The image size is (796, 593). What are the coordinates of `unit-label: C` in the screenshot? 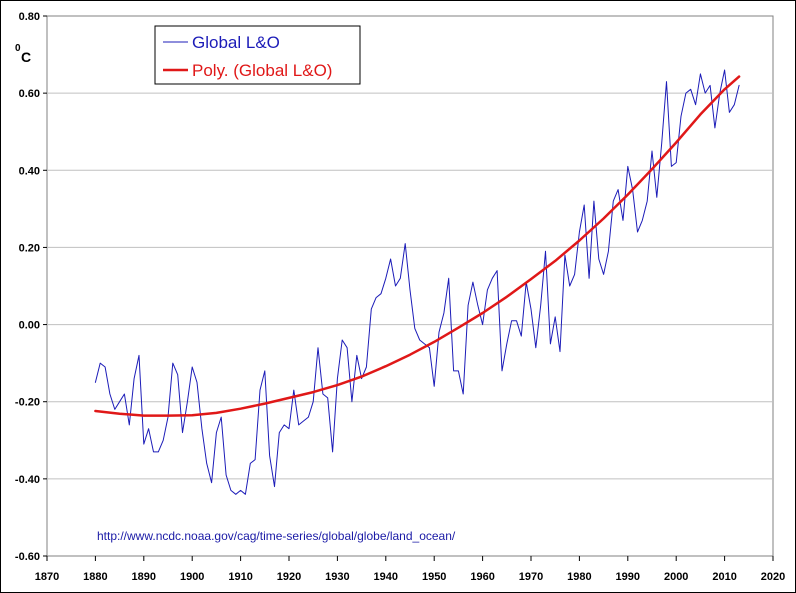 It's located at (26, 57).